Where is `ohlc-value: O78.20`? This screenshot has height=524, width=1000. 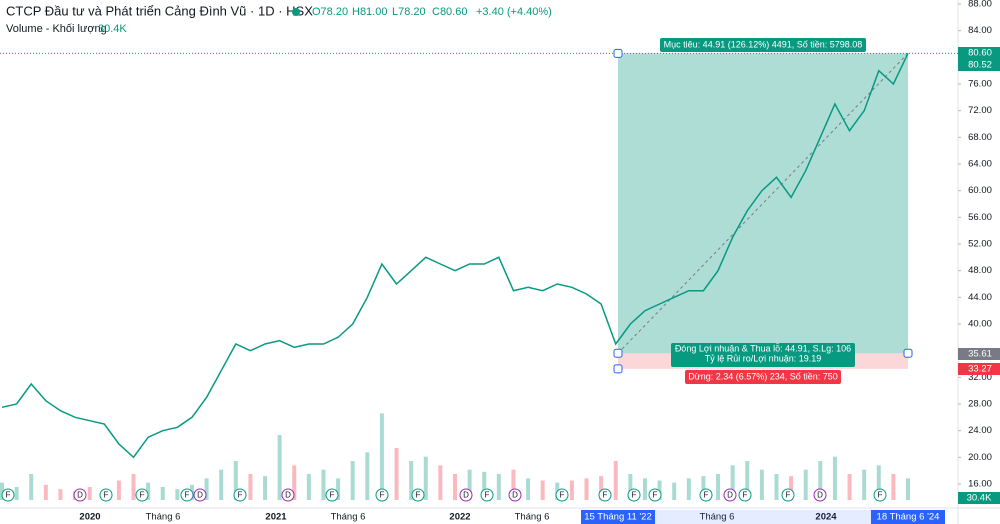 ohlc-value: O78.20 is located at coordinates (330, 12).